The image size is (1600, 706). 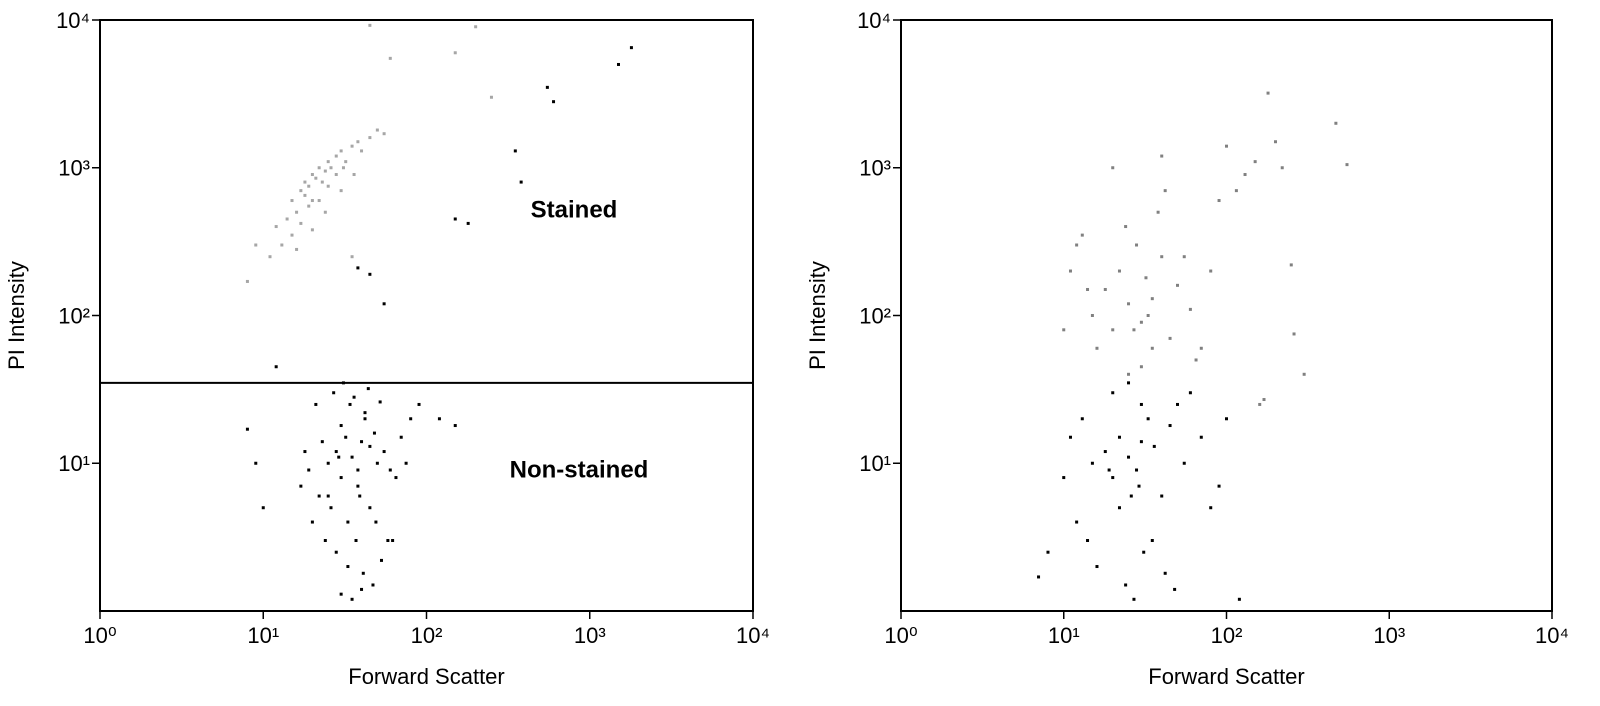 I want to click on y-axis-label: PI Intensity, so click(x=16, y=315).